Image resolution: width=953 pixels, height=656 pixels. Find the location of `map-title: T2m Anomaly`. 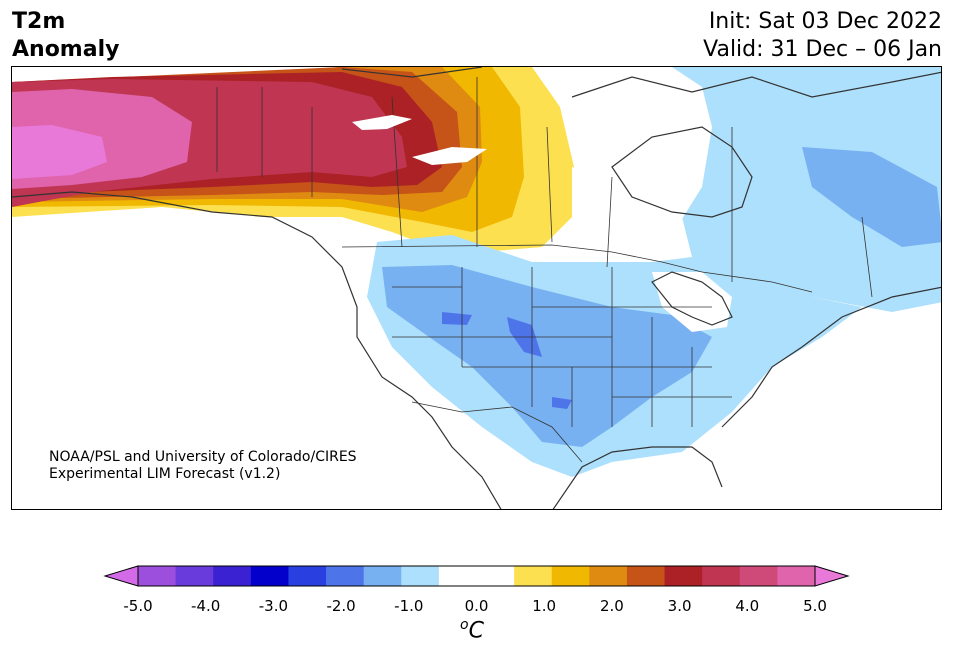

map-title: T2m Anomaly is located at coordinates (65, 36).